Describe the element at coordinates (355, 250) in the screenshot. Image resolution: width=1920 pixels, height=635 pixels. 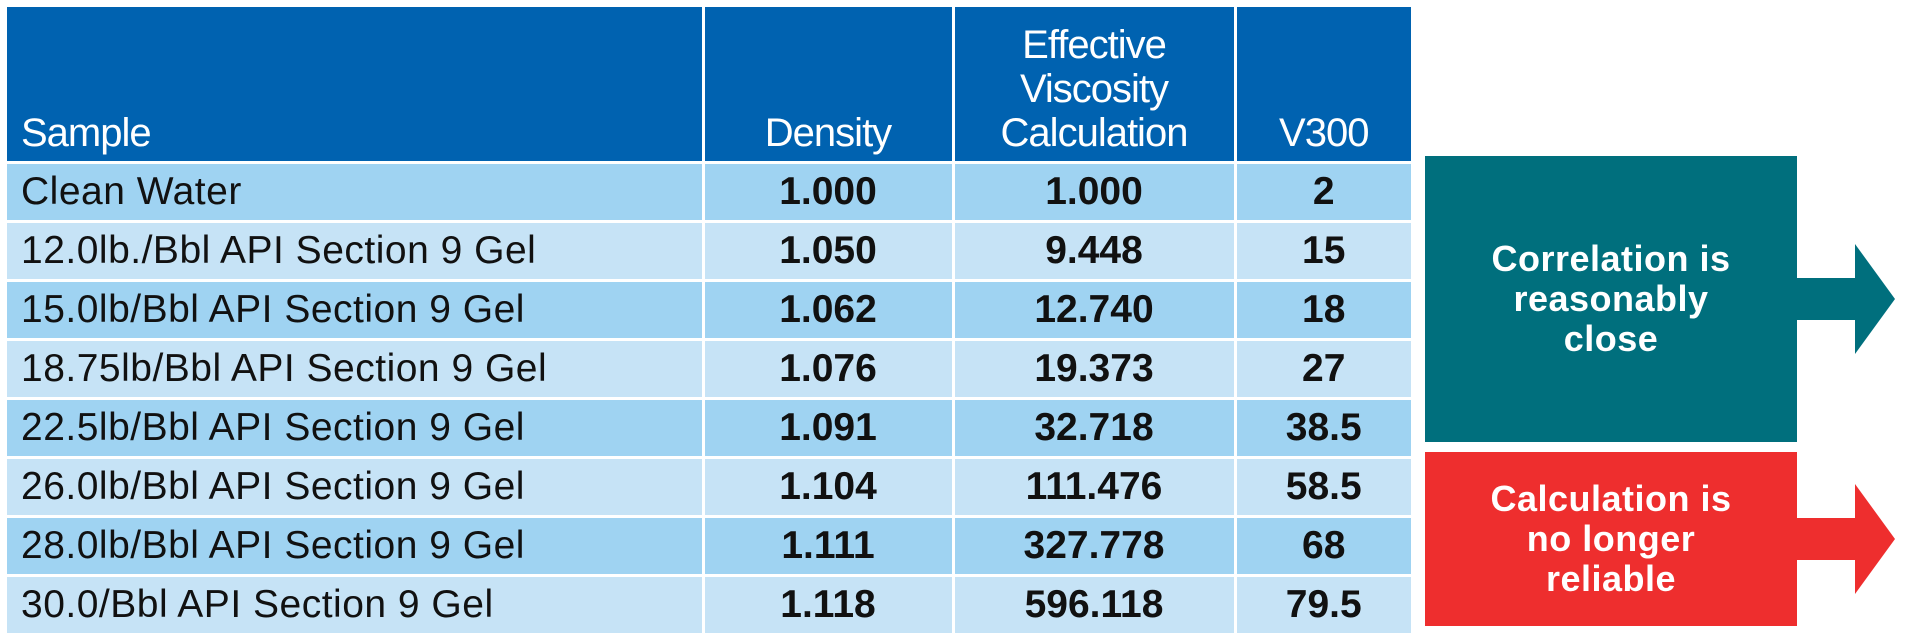
I see `cell-sample: 12.0lb./Bbl API Section 9 Gel` at that location.